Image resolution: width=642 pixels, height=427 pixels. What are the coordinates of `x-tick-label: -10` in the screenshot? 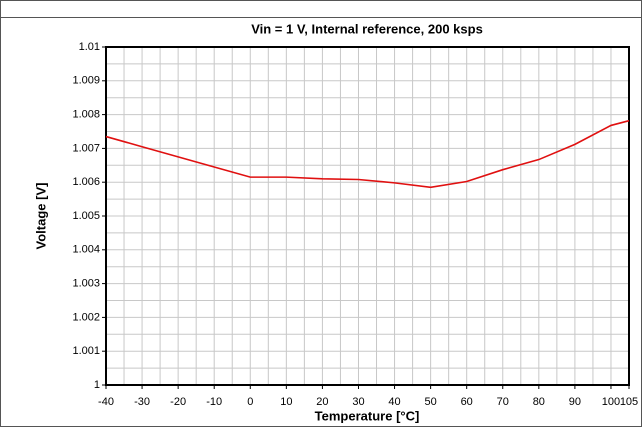 It's located at (214, 402).